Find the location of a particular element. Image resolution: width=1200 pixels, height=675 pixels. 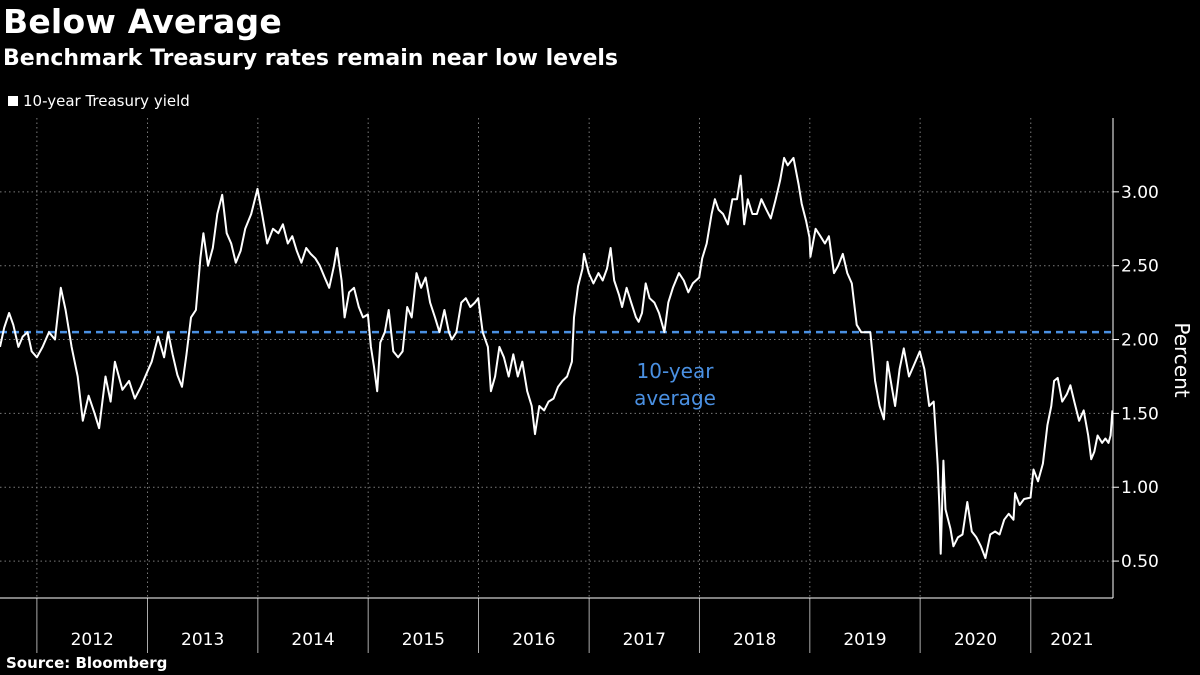

y-axis-label: Percent is located at coordinates (1182, 359).